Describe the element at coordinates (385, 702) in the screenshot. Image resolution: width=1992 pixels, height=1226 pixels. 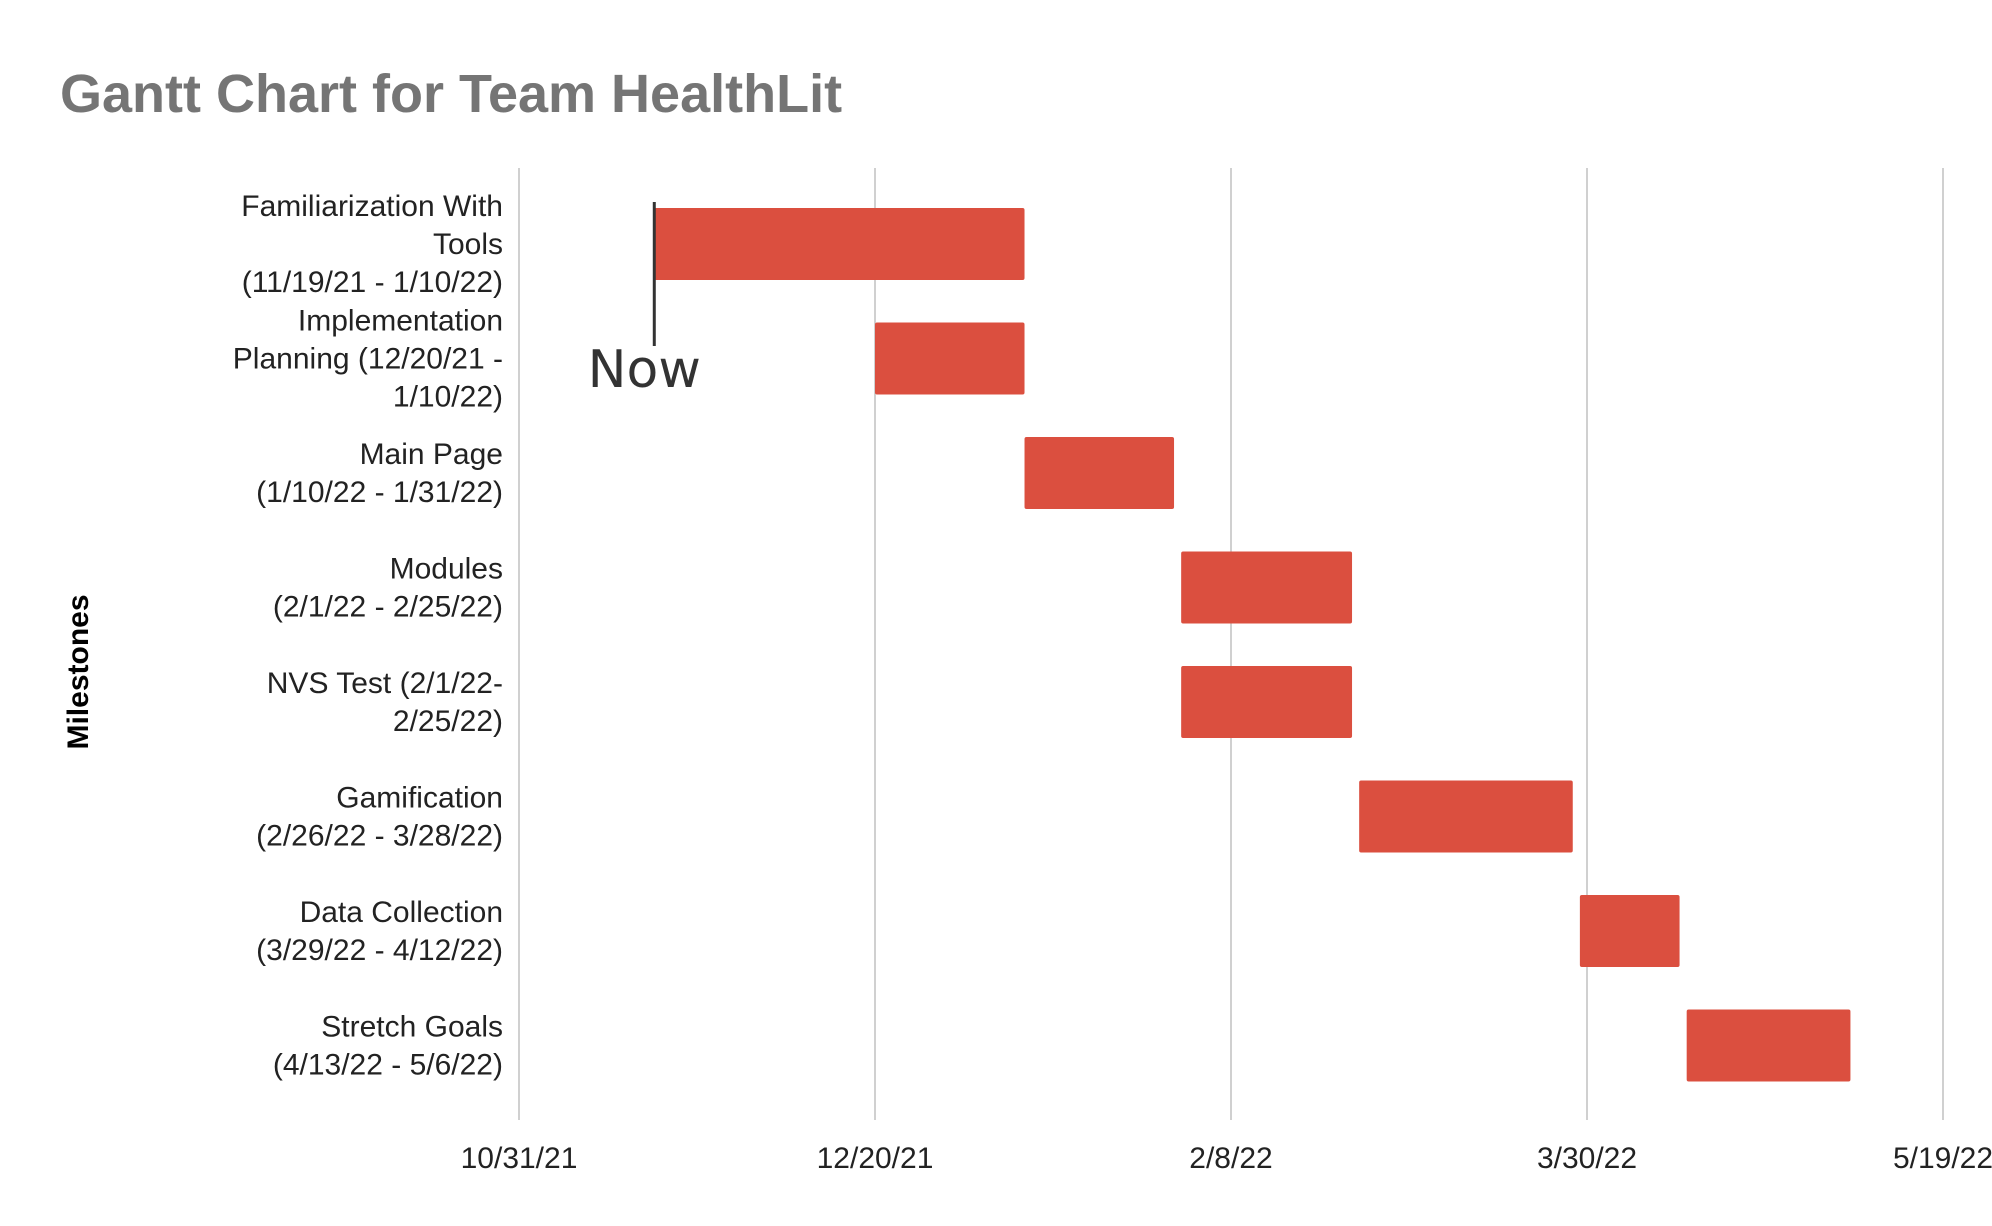
I see `category-label: NVS Test (2/1/22-2/25/22)` at that location.